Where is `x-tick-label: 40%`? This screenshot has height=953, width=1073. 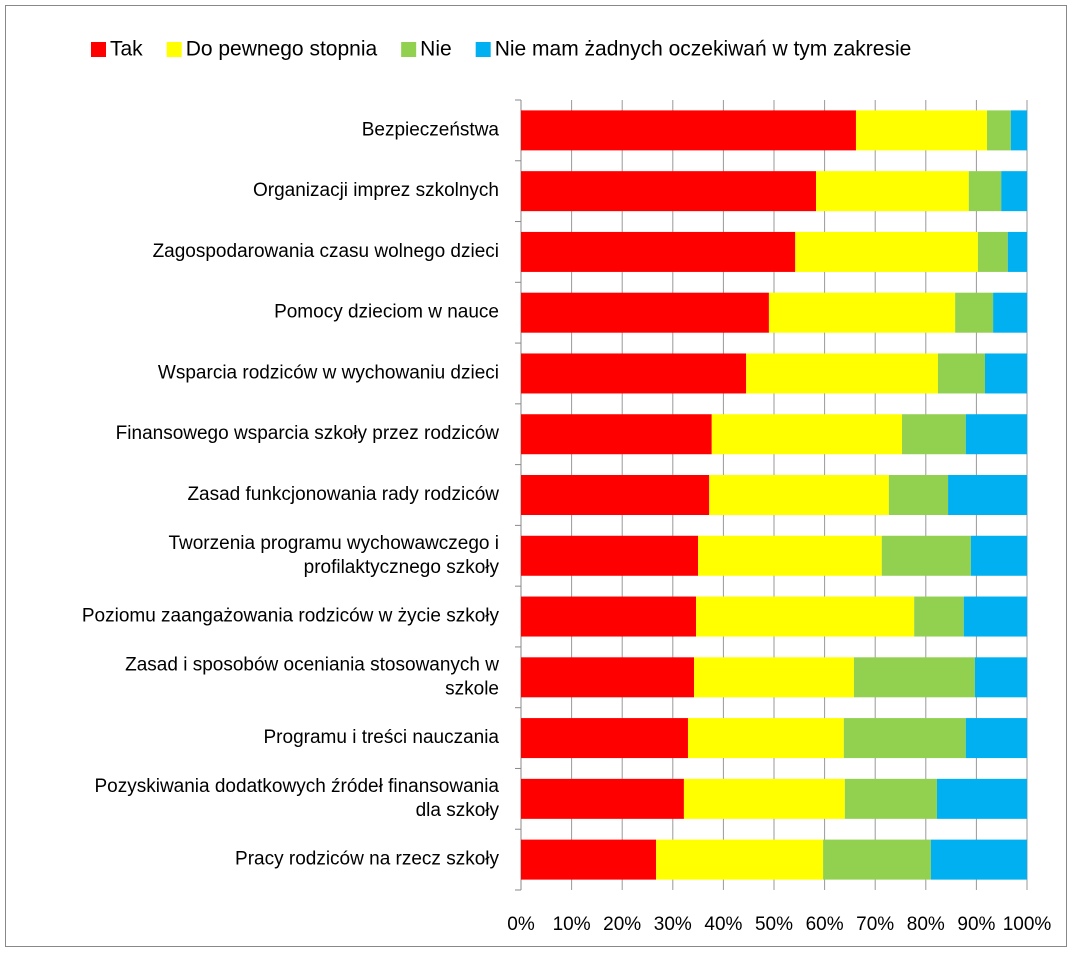 x-tick-label: 40% is located at coordinates (723, 924).